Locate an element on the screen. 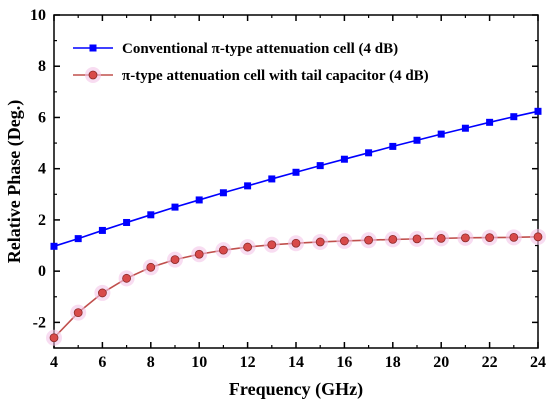  y-axis-title: Relative Phase (Deg.) is located at coordinates (14, 181).